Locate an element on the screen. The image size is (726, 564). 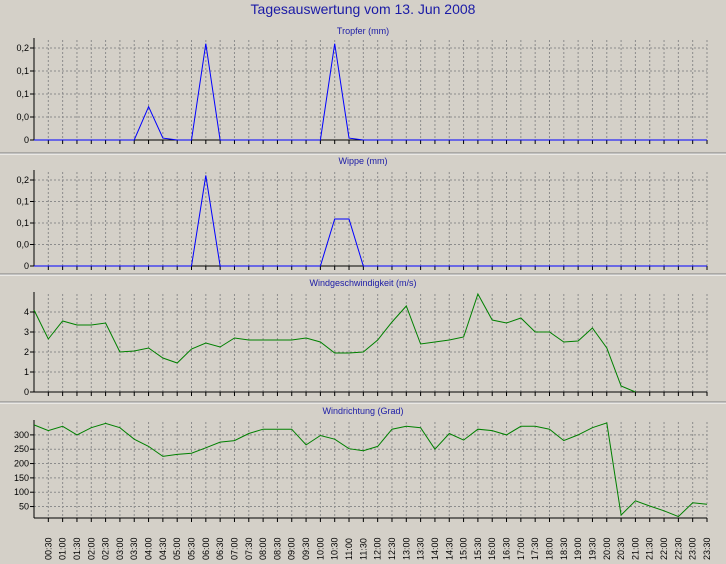
x-tick-label: 00:30 is located at coordinates (48, 548).